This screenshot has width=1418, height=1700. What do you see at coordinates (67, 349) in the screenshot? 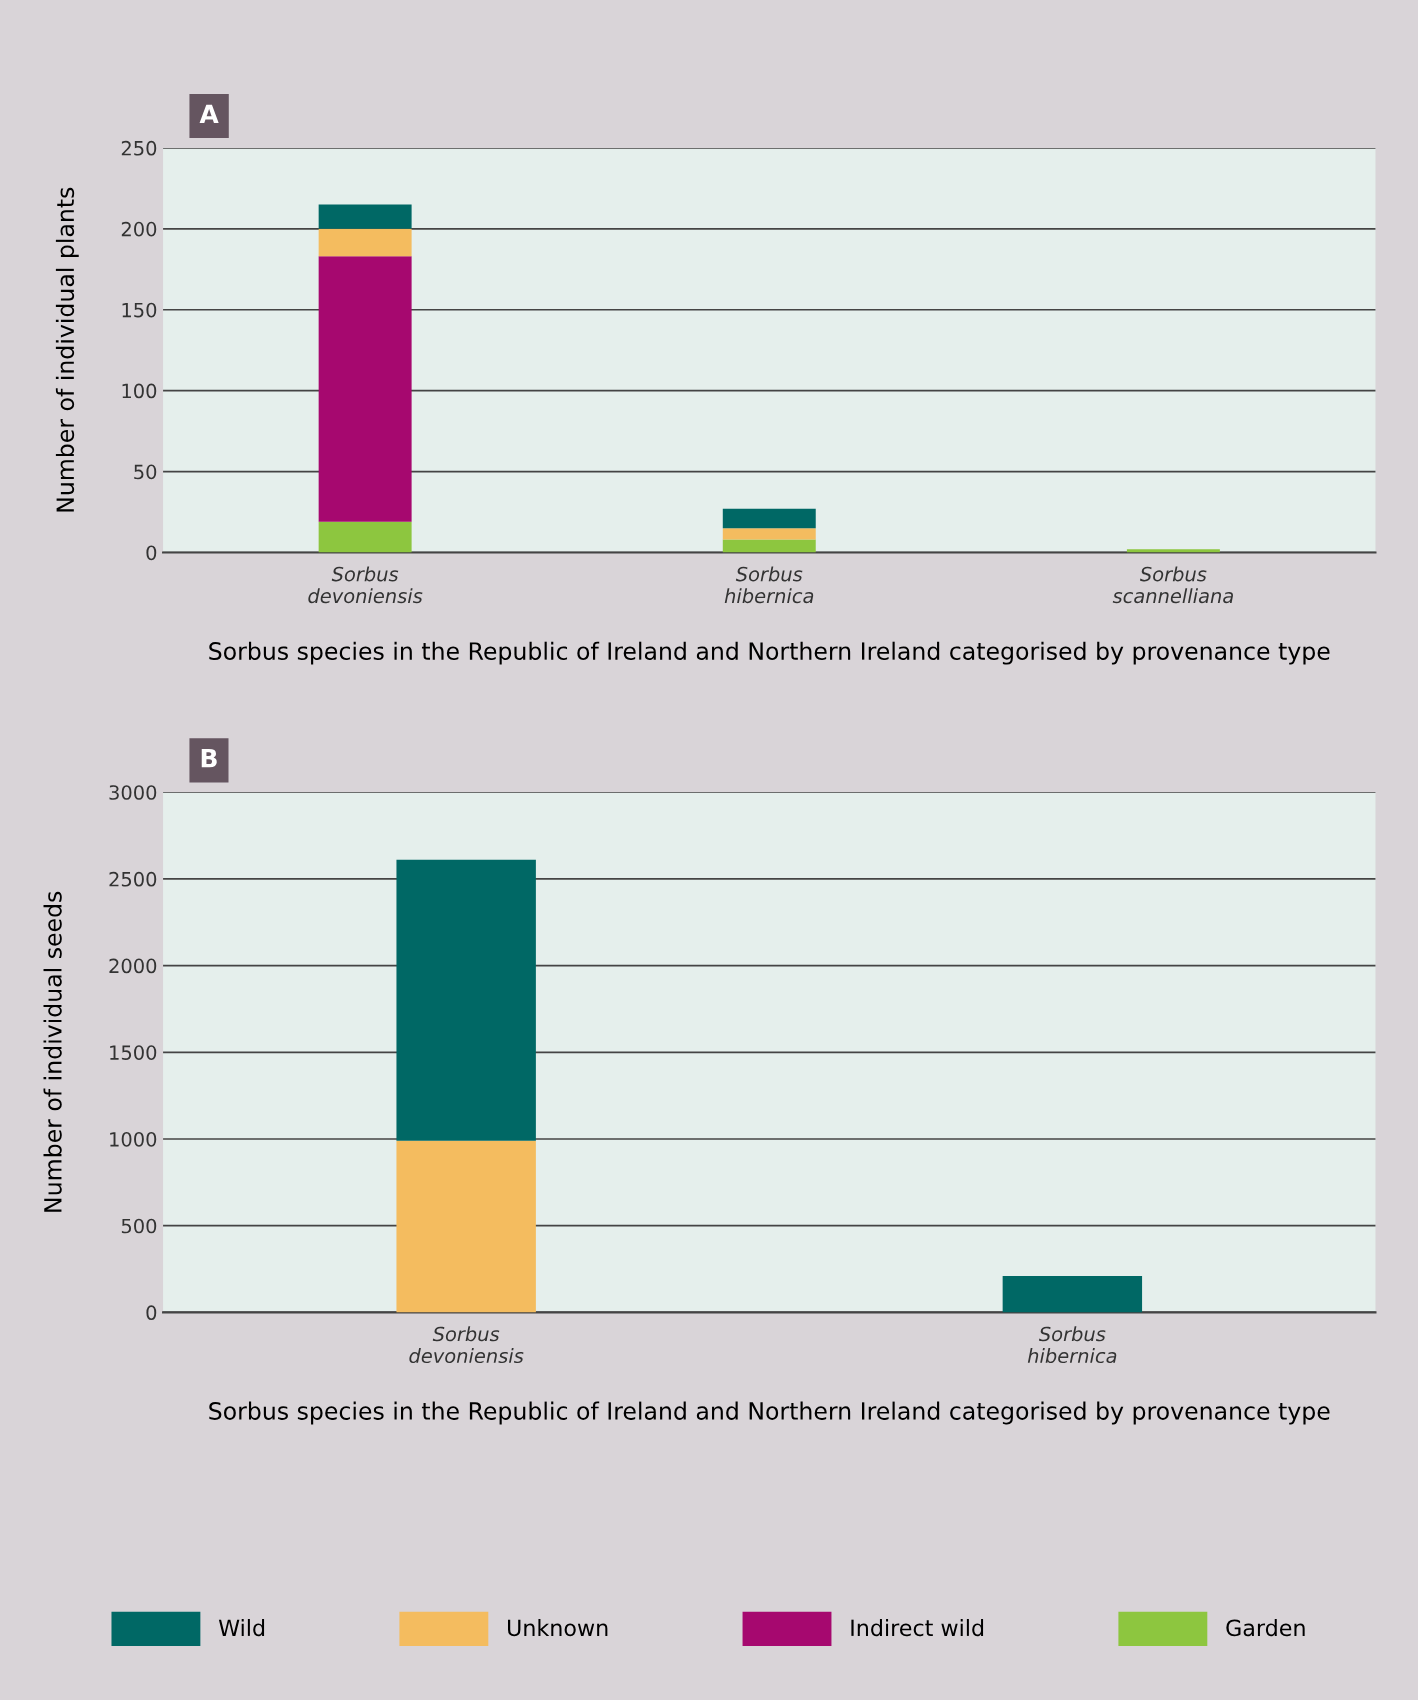
I see `y-axis-title: Number of individual plants` at bounding box center [67, 349].